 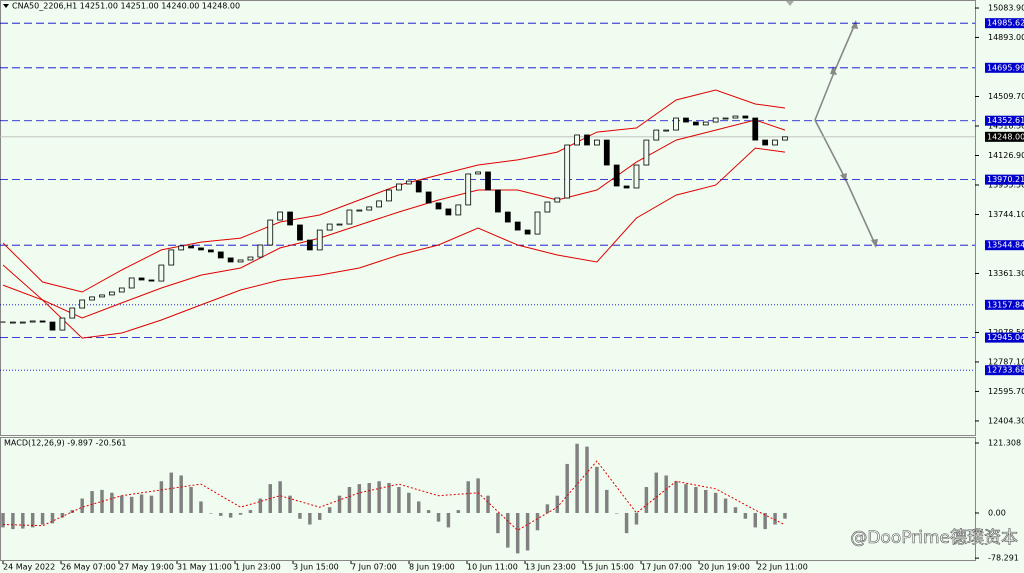 I want to click on y-tick-label: 12404.30, so click(x=1006, y=420).